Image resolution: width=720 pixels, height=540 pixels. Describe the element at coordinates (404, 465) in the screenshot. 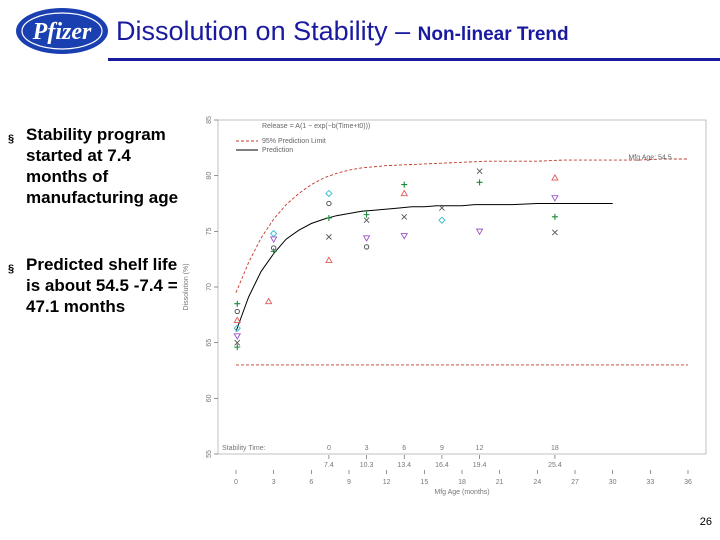

I see `stability-age-label: 13.4` at that location.